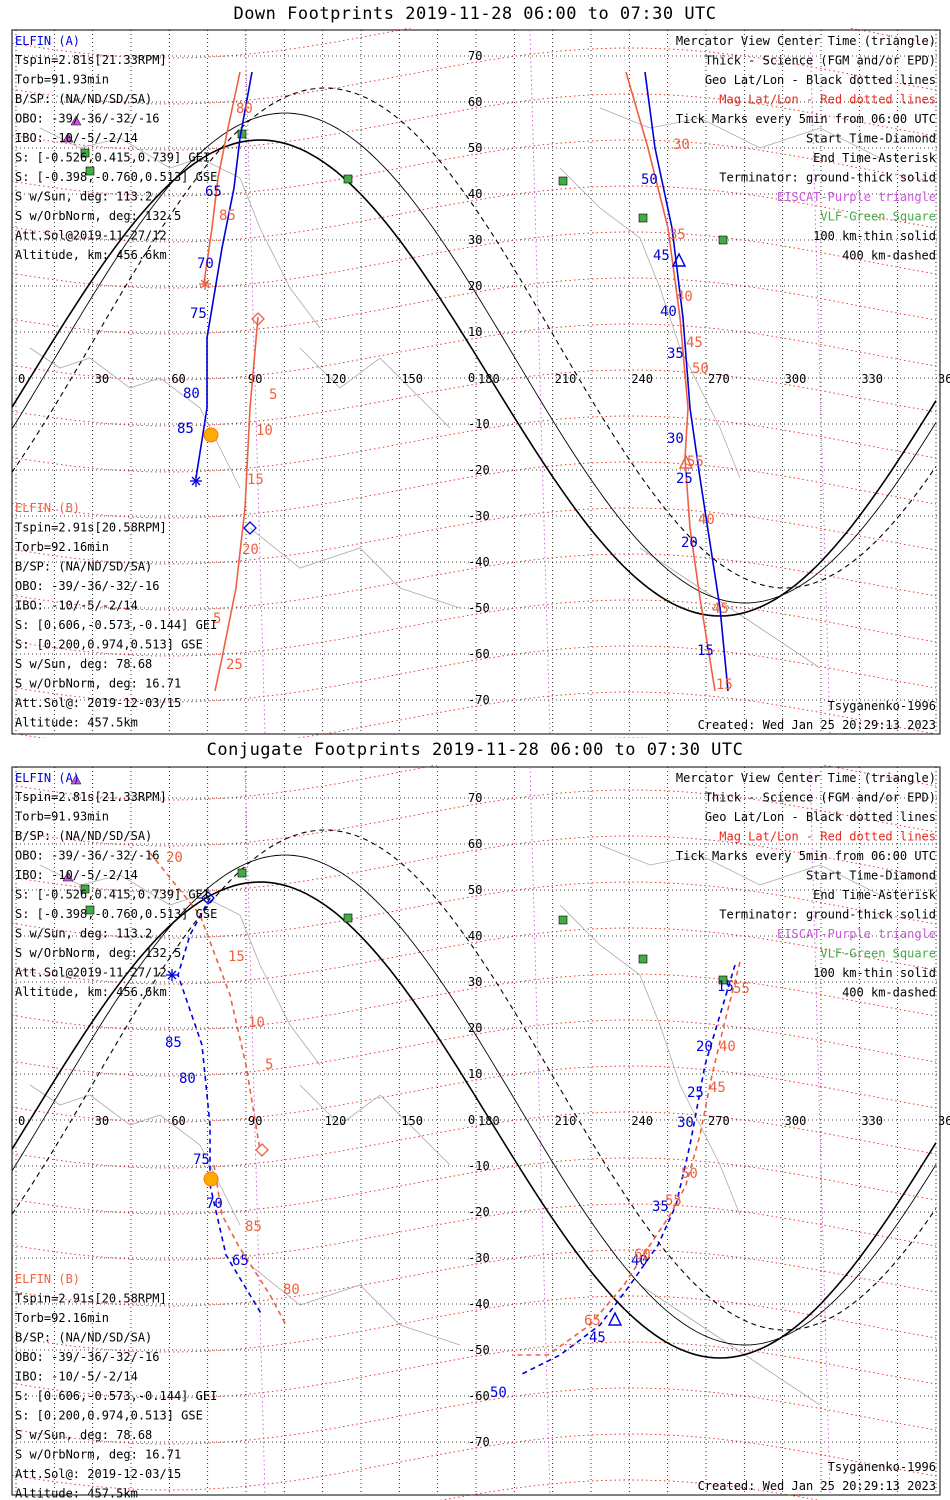 The image size is (950, 1500). I want to click on elfin-b-info-line: S w/OrbNorm, deg: 16.71, so click(98, 684).